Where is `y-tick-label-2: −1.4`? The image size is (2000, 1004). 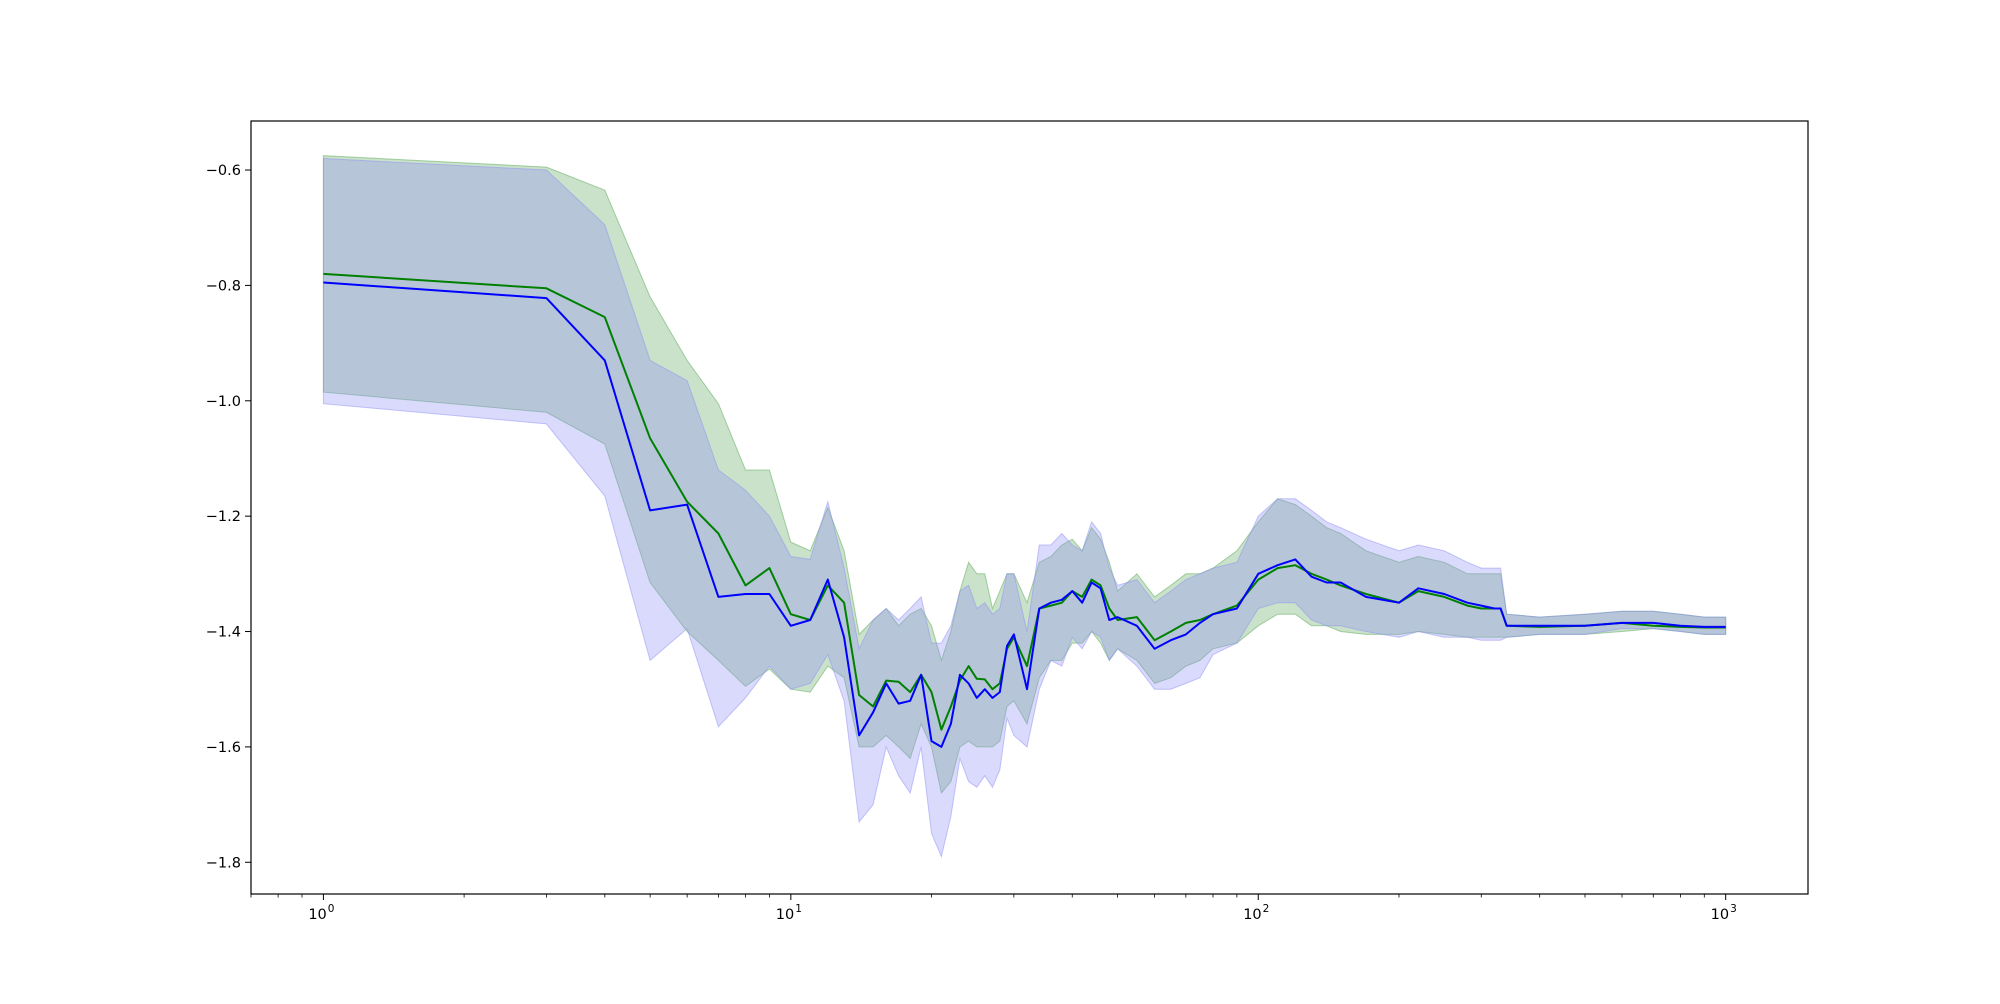 y-tick-label-2: −1.4 is located at coordinates (223, 633).